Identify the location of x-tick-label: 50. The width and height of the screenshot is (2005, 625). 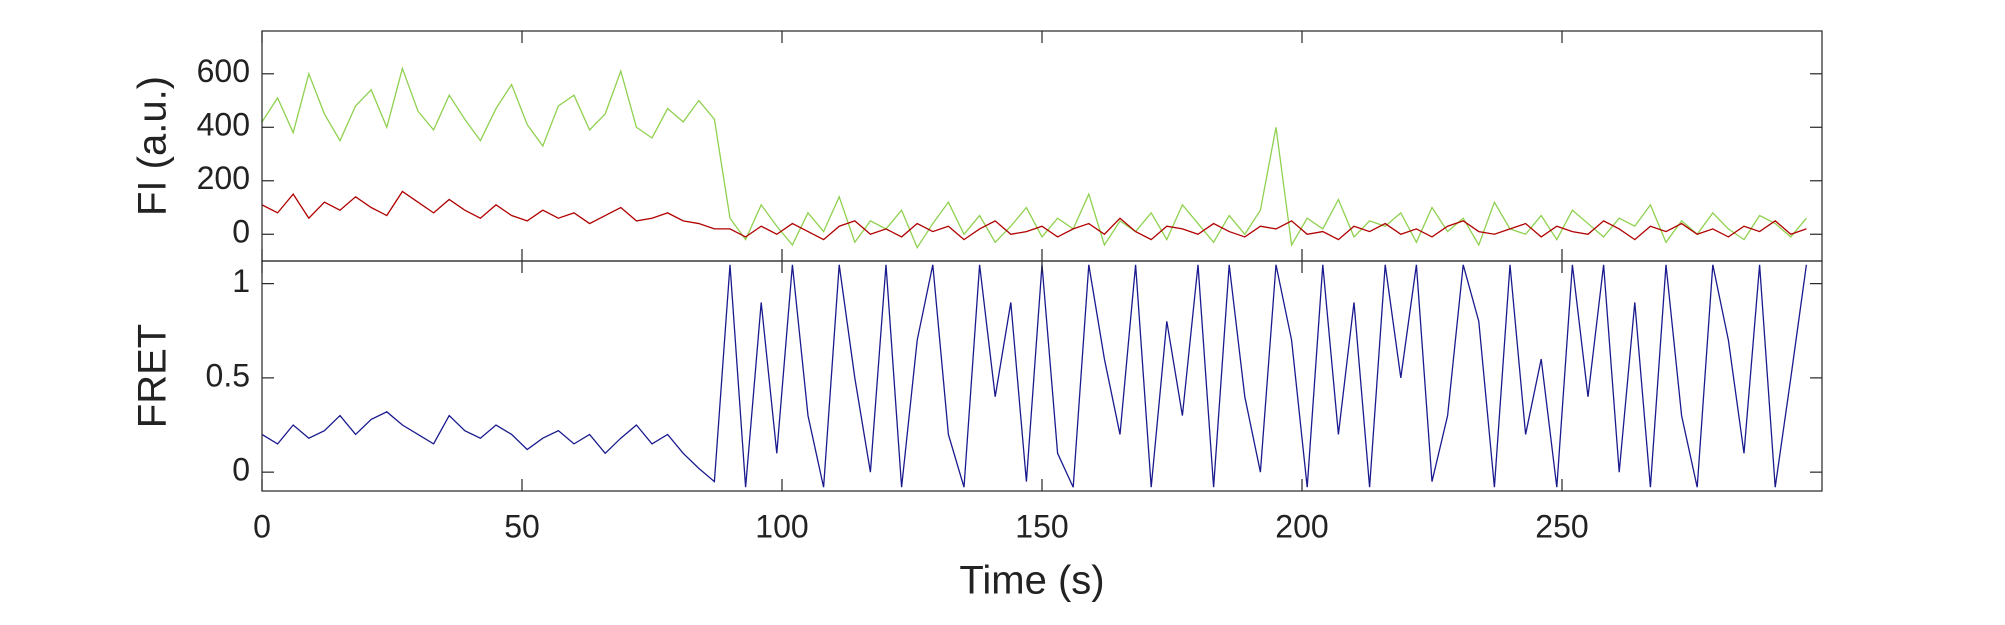
(522, 526).